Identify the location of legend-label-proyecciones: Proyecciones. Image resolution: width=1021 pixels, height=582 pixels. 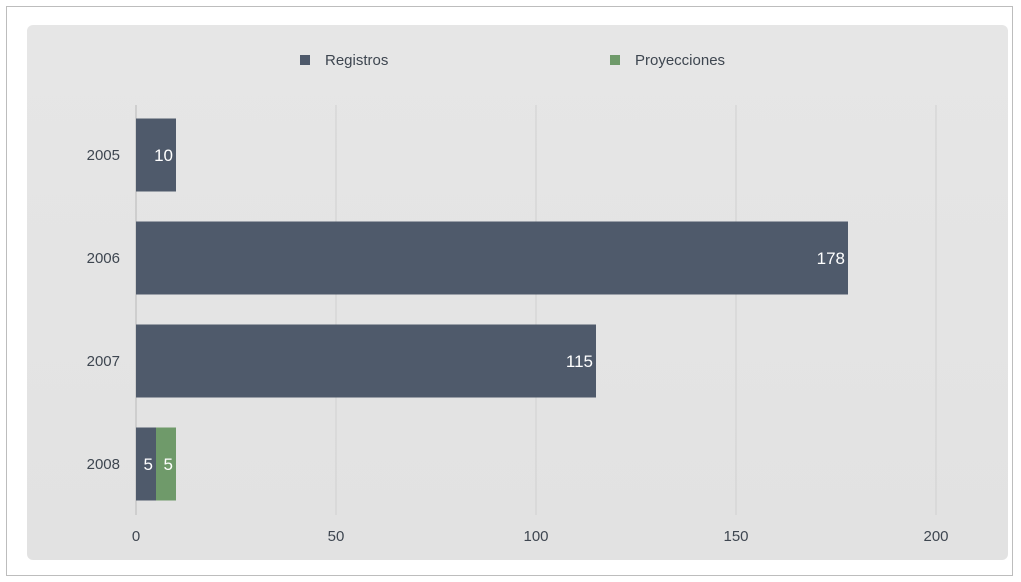
(680, 60).